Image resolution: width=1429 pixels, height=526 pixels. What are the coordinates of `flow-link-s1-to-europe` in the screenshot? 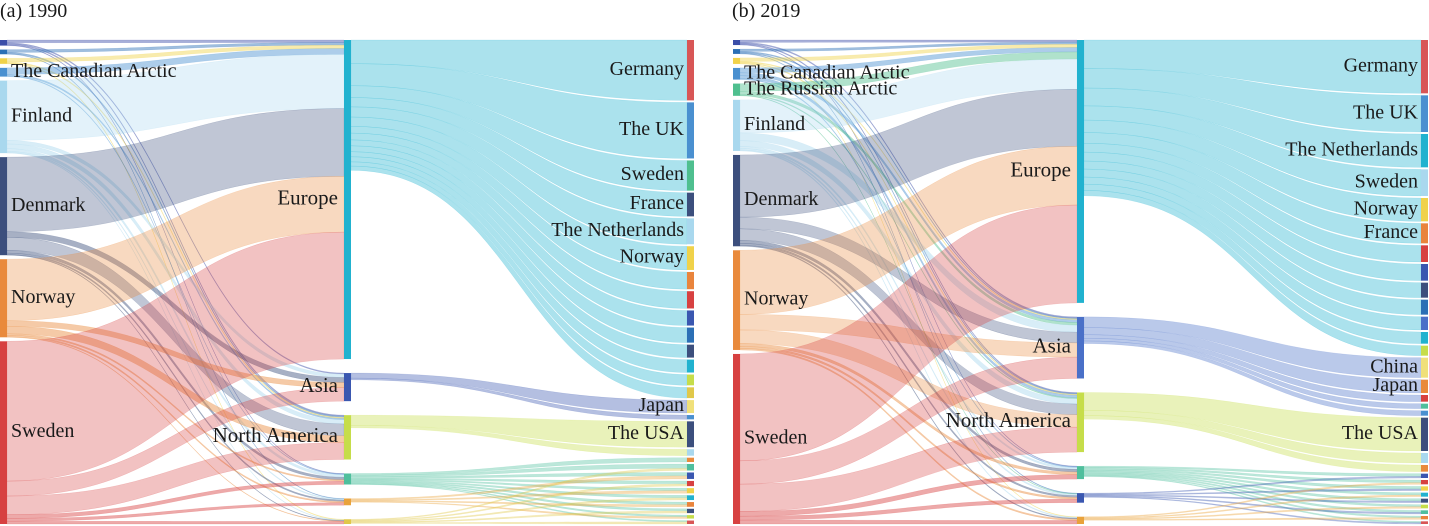 It's located at (908, 41).